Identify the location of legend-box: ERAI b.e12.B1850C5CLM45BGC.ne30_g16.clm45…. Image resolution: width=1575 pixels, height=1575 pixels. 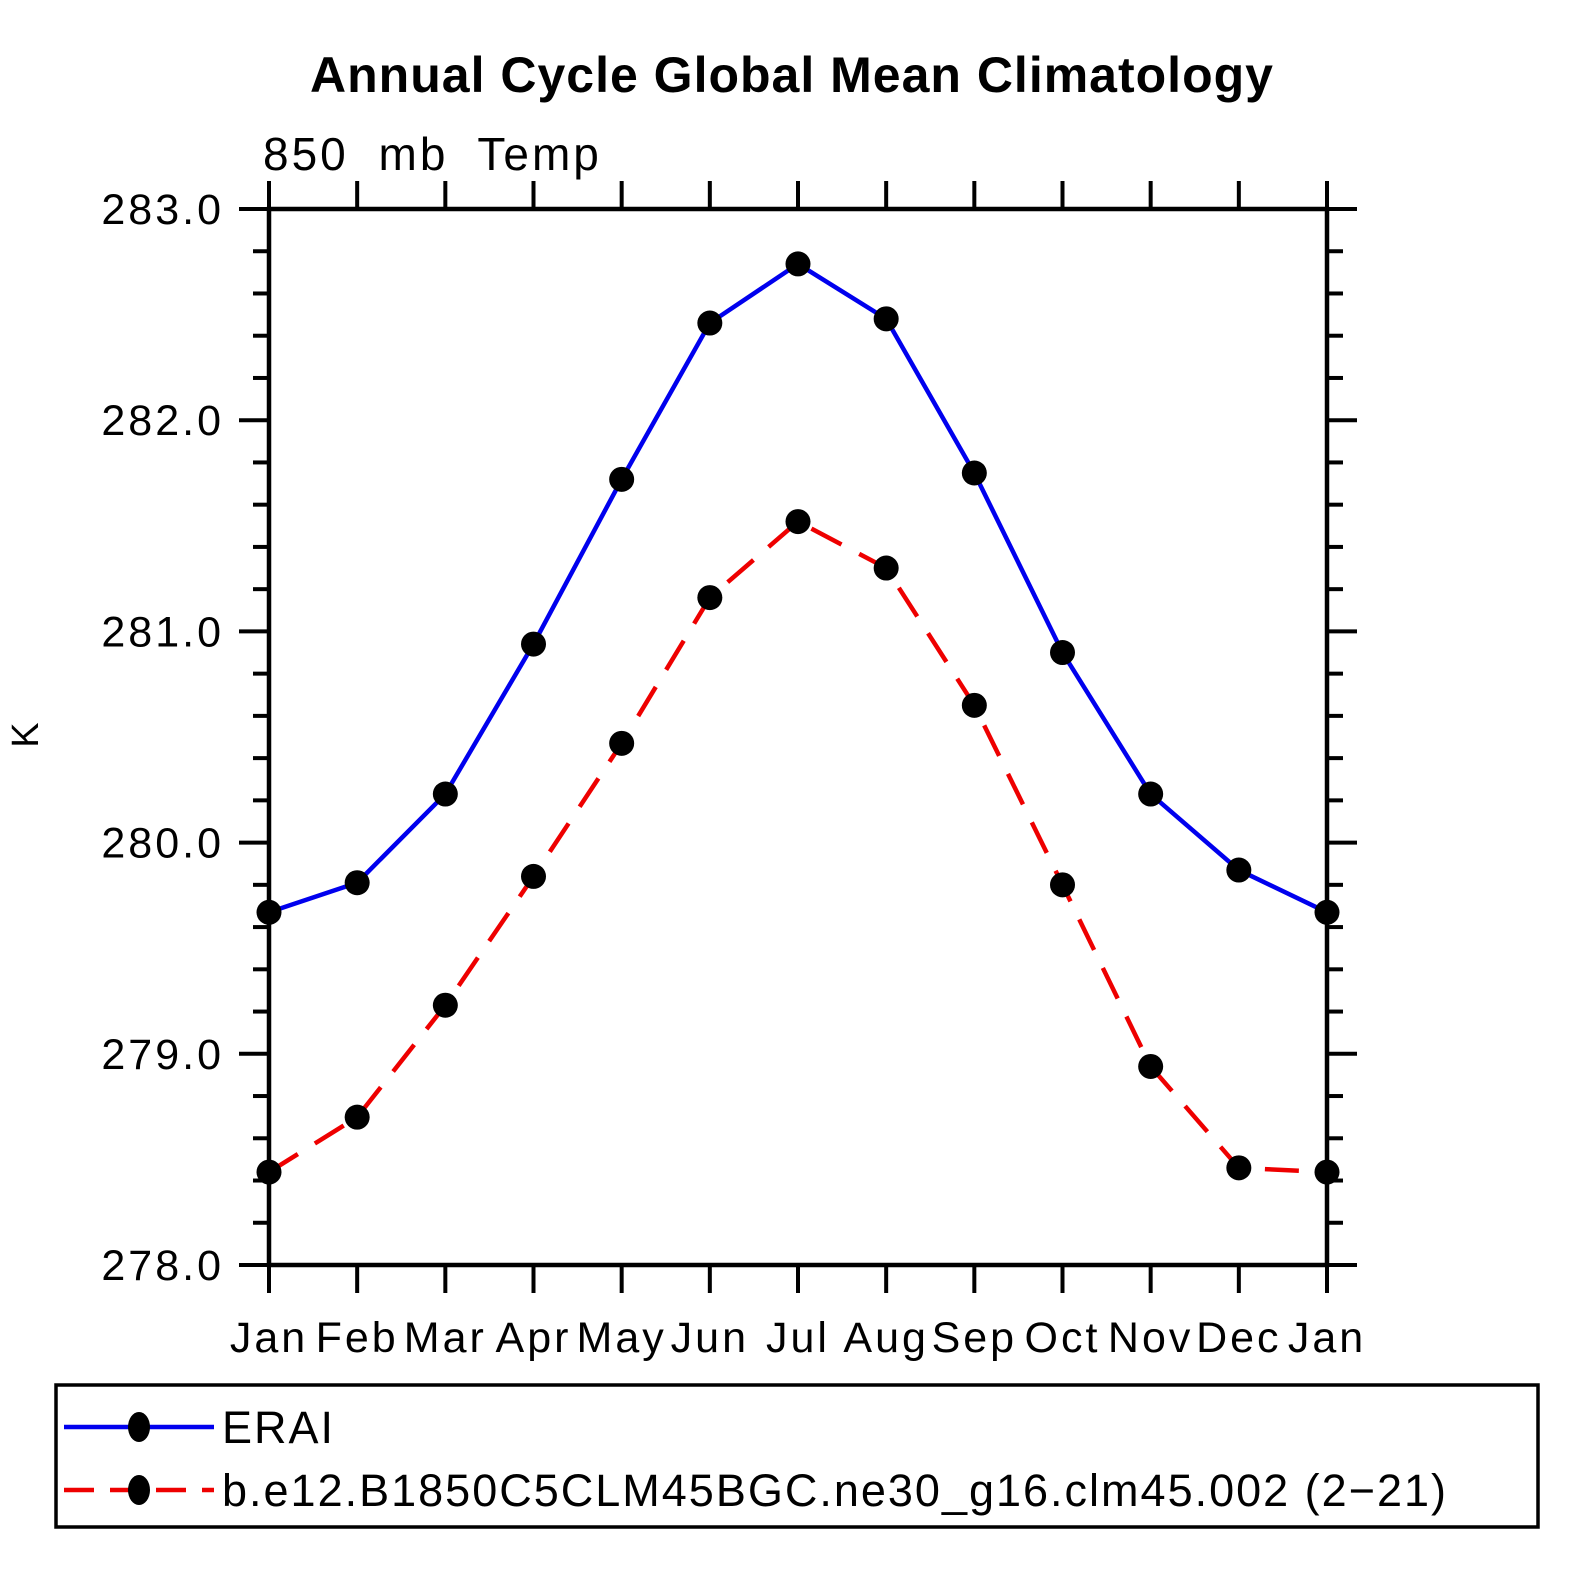
(797, 1456).